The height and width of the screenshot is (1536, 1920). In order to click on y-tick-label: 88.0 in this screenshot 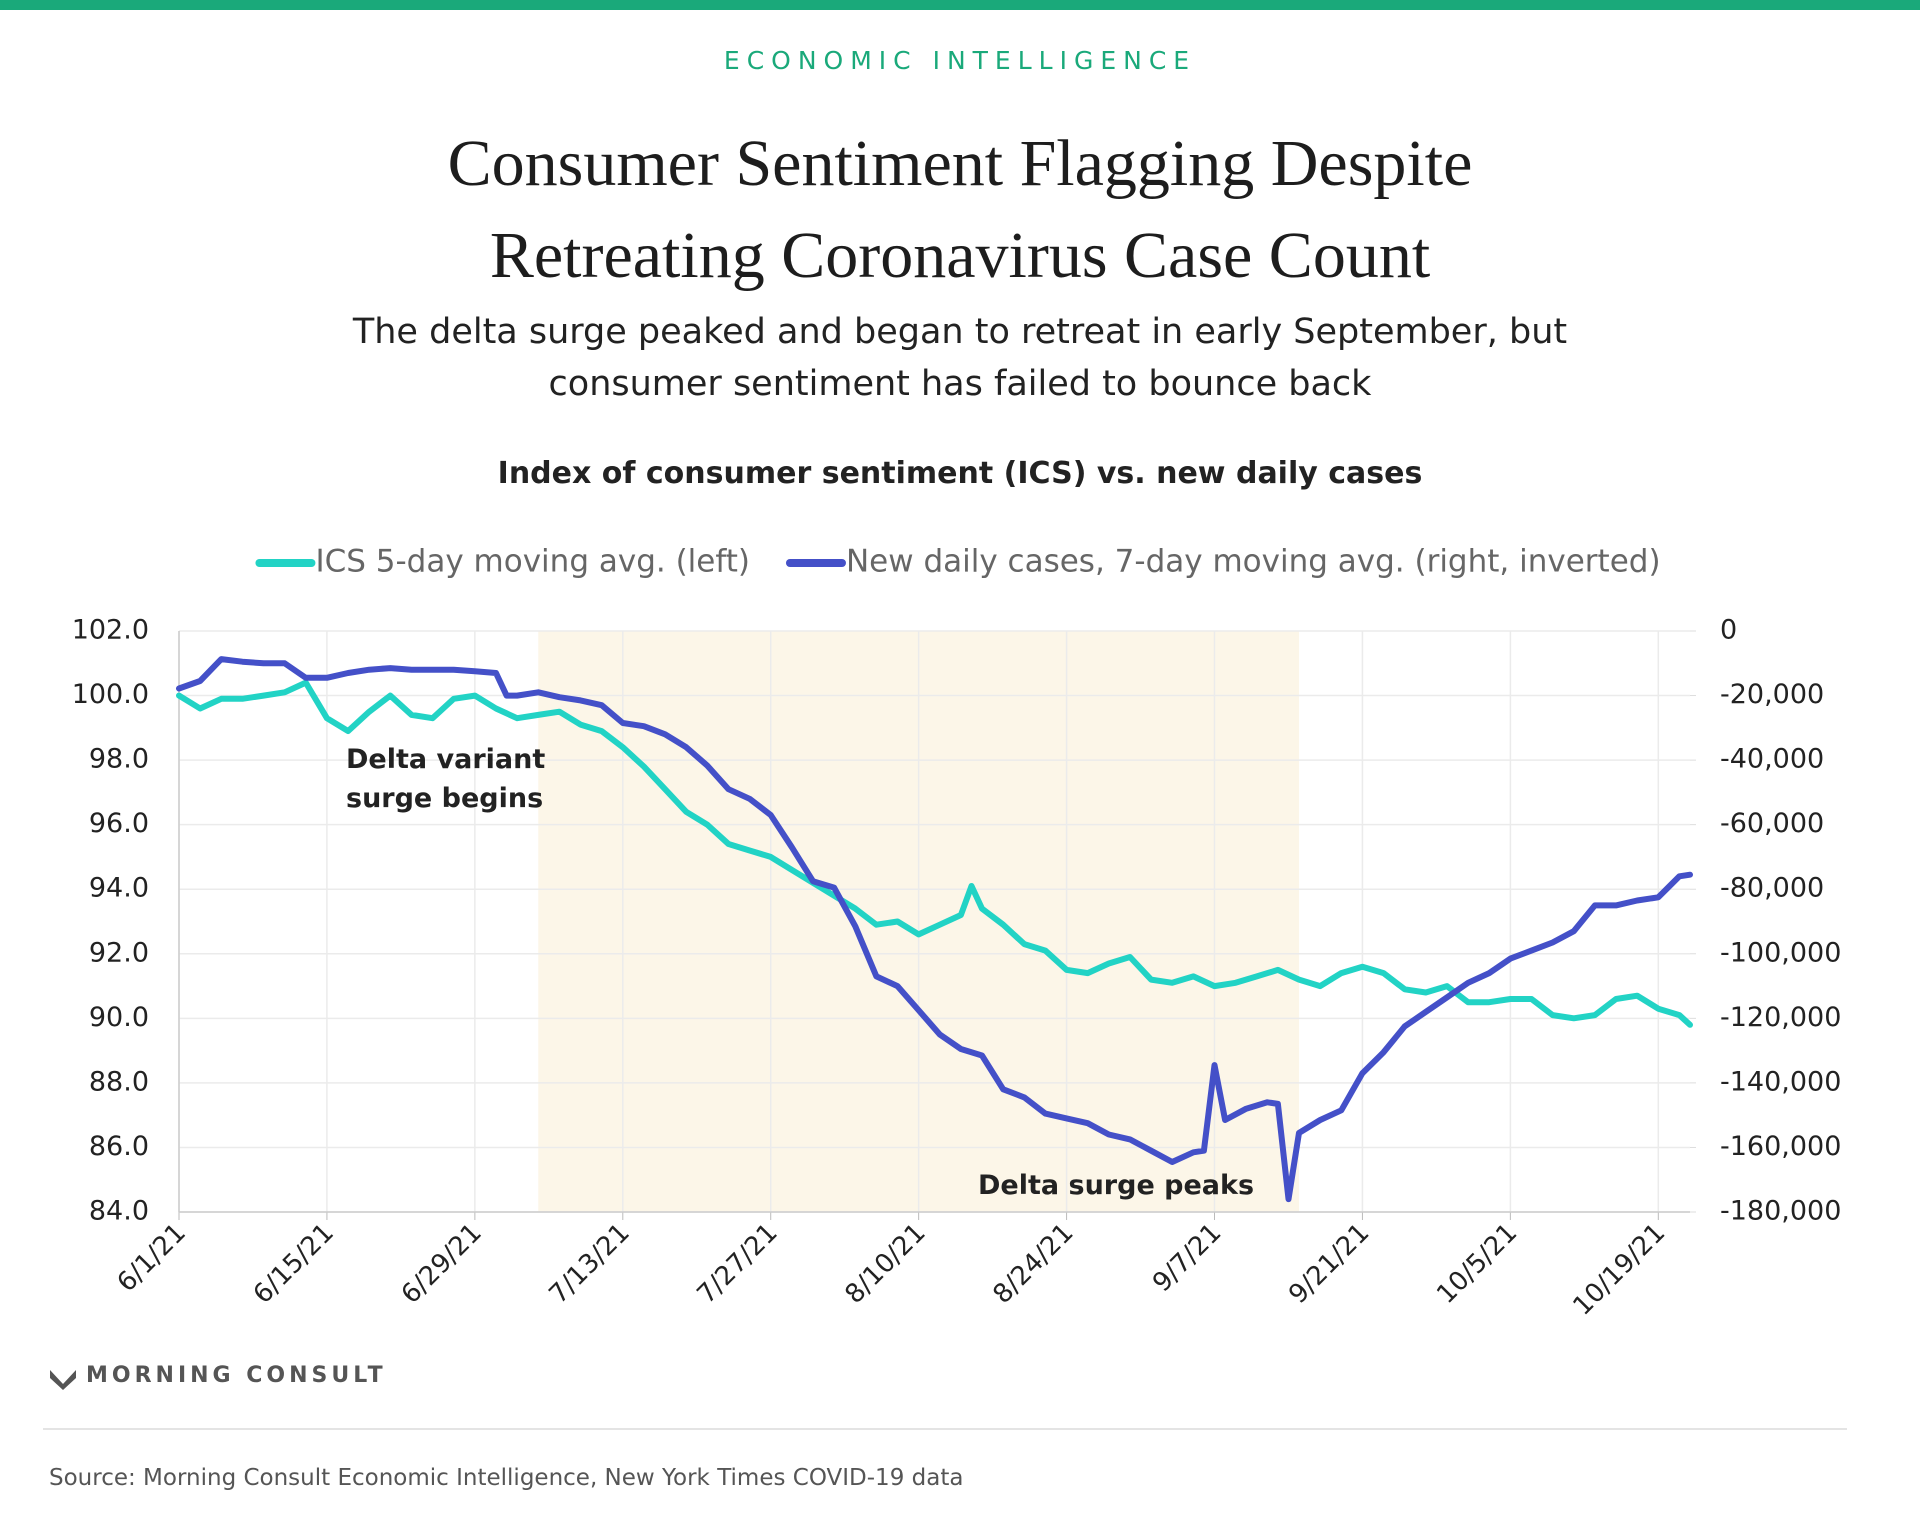, I will do `click(119, 1081)`.